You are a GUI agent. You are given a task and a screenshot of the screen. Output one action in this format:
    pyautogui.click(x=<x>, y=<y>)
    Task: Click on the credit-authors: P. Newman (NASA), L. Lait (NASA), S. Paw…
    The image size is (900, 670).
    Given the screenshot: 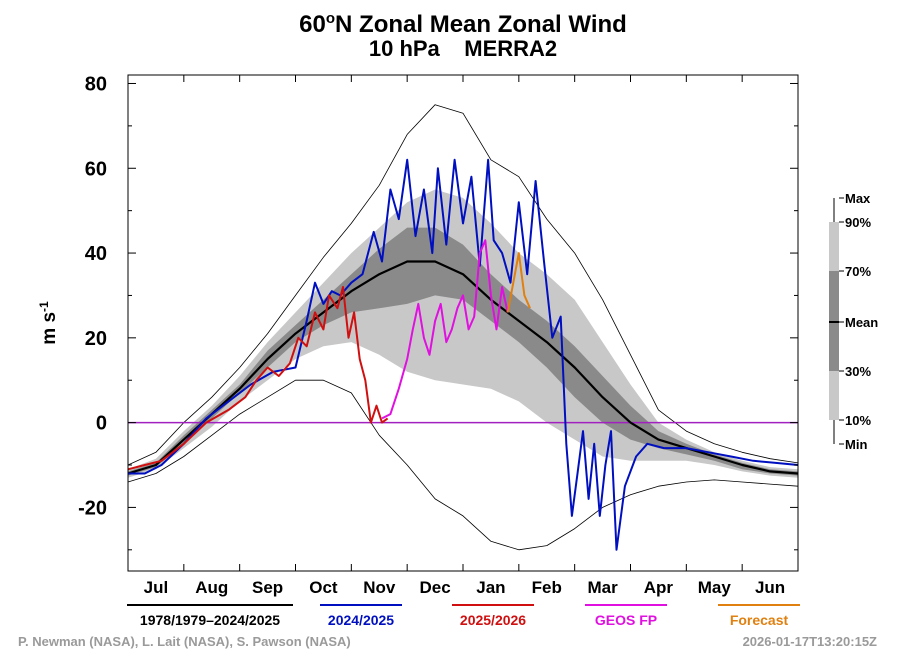 What is the action you would take?
    pyautogui.click(x=184, y=641)
    